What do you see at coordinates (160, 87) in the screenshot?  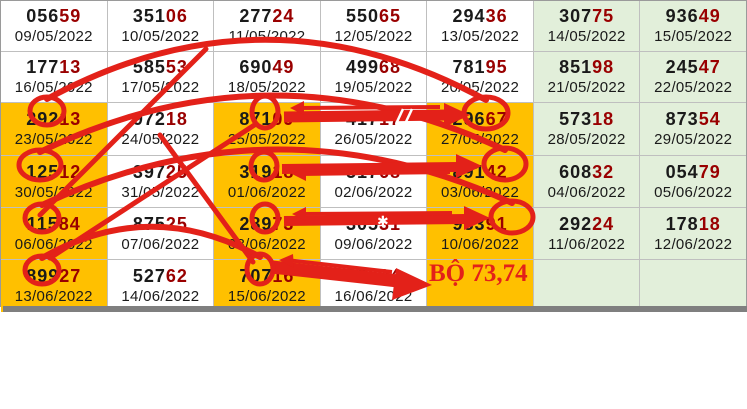 I see `draw-date: 17/05/2022` at bounding box center [160, 87].